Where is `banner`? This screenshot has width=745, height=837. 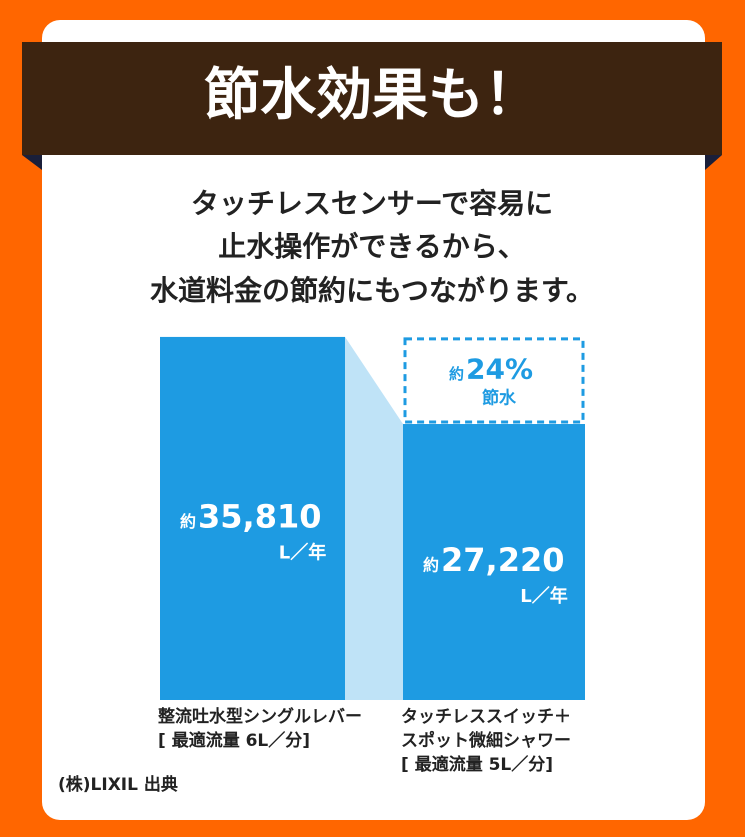 banner is located at coordinates (372, 98).